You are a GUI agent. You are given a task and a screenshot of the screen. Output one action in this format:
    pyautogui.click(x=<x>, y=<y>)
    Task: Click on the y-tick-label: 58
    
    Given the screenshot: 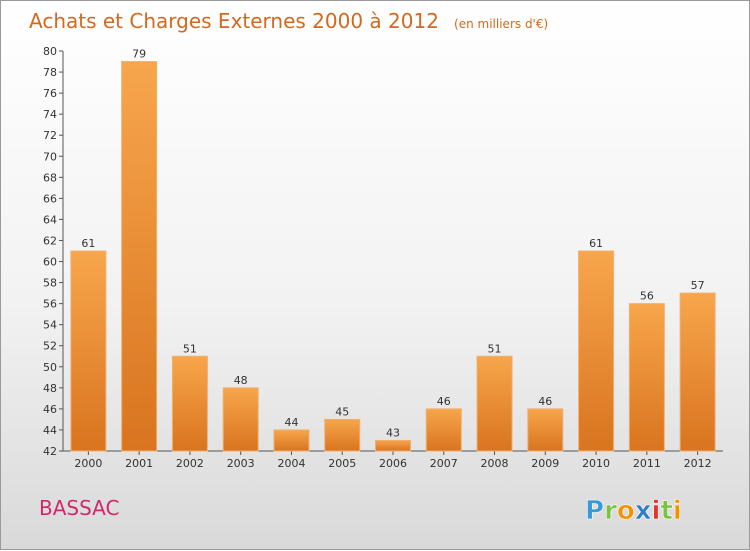 What is the action you would take?
    pyautogui.click(x=50, y=283)
    